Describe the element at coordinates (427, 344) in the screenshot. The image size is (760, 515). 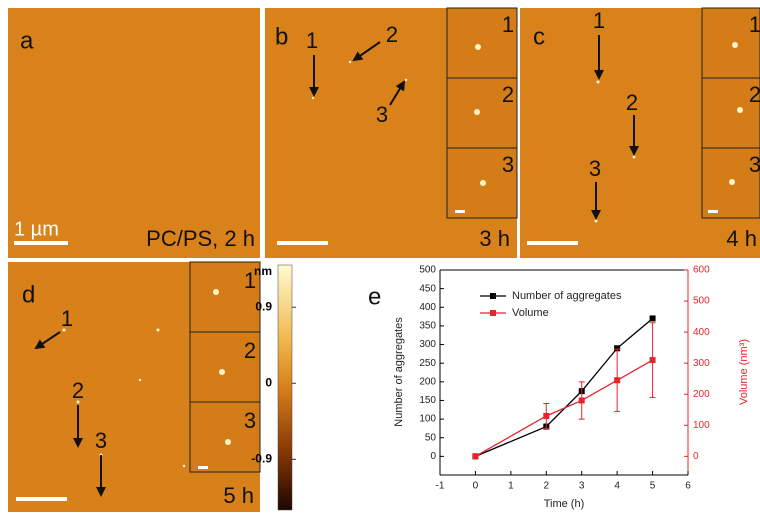
I see `y-tick-label: 300` at that location.